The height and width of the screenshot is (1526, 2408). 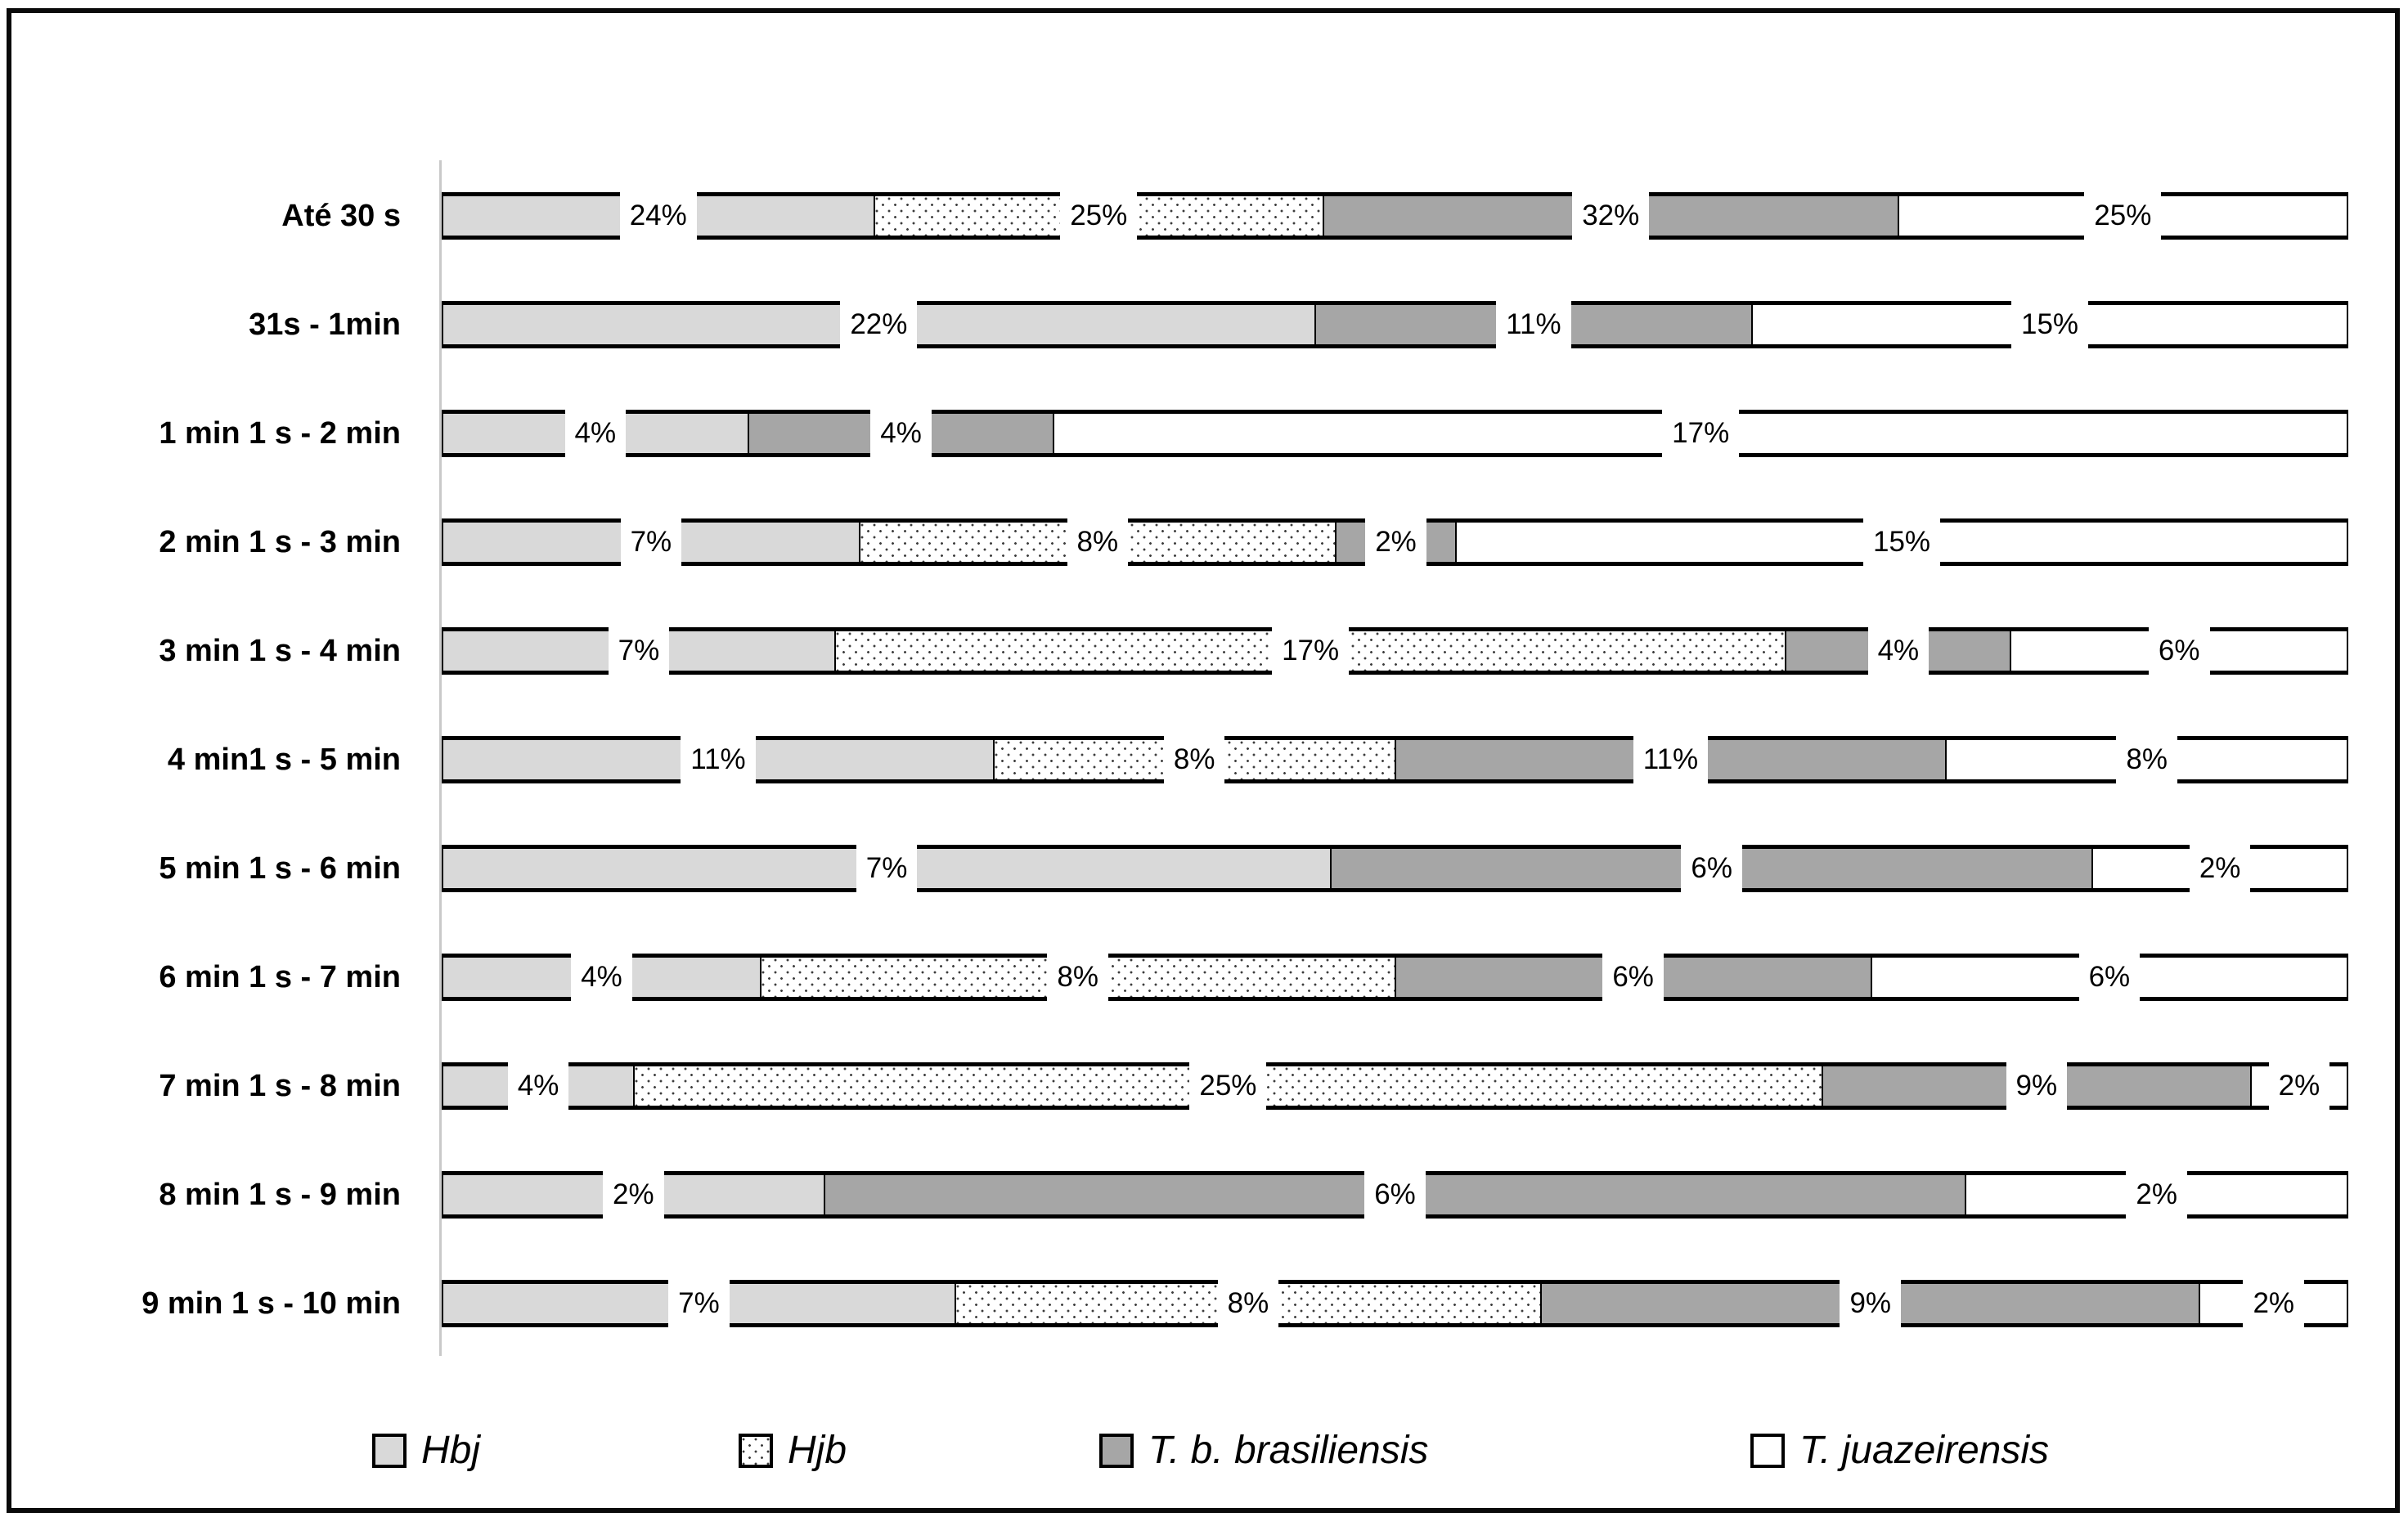 I want to click on category-label: 8 min 1 s - 9 min, so click(x=280, y=1194).